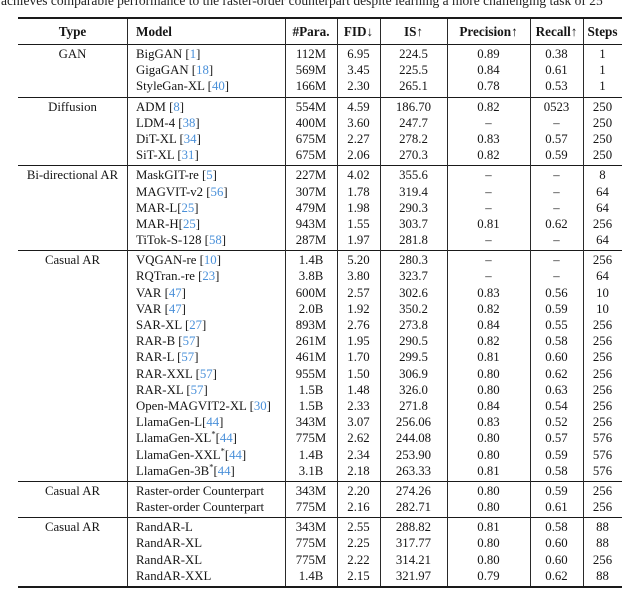 This screenshot has height=591, width=640. I want to click on citation-link: 27, so click(196, 325).